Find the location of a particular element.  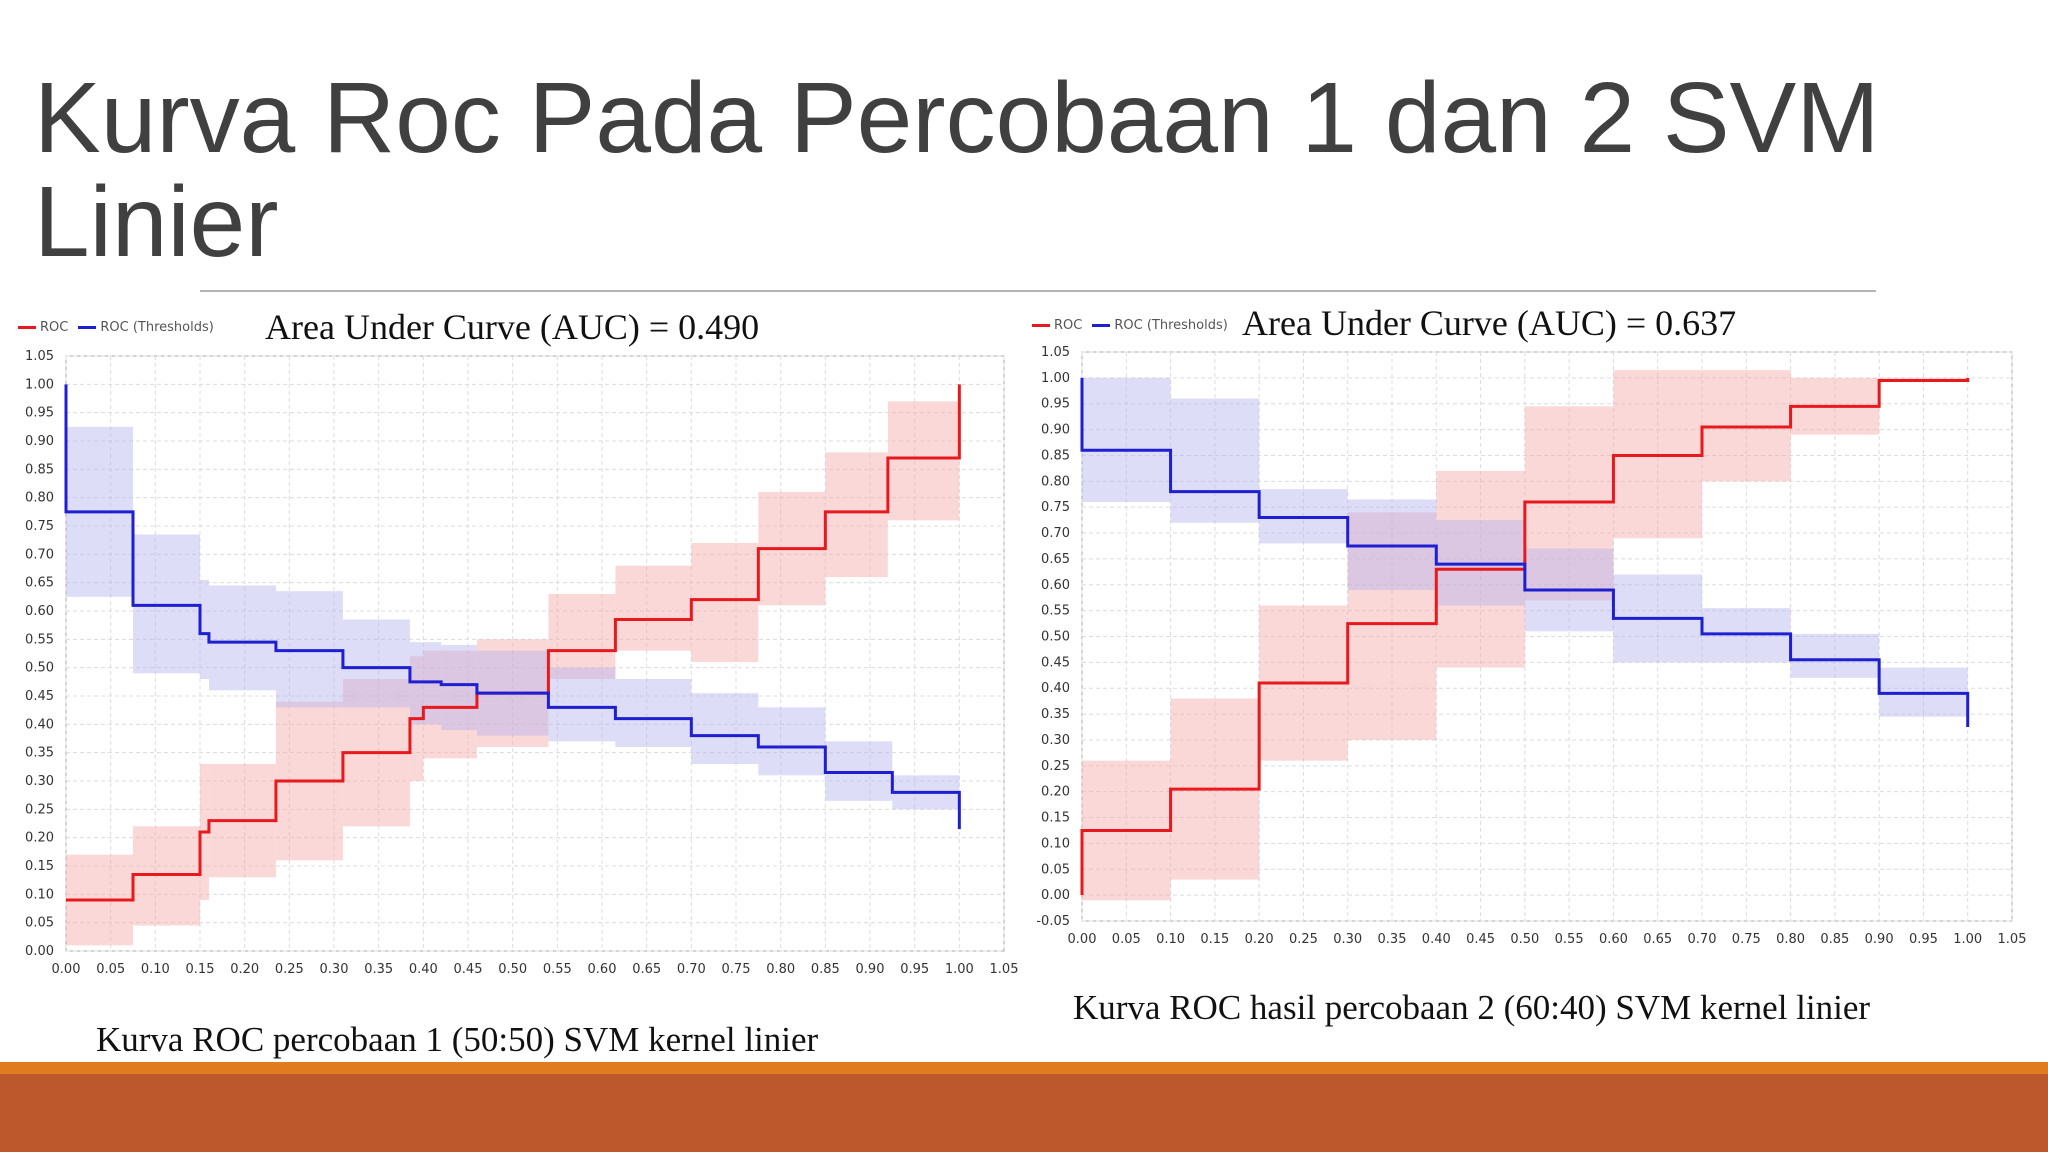

chart1-y-tick-label: 0.50 is located at coordinates (39, 668).